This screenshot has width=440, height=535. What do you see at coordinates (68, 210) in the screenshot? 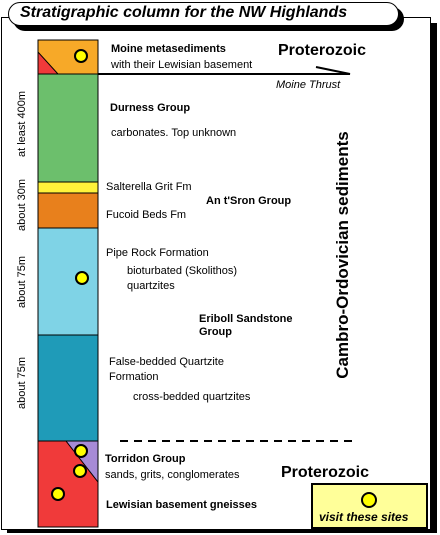
I see `unit-fucoid` at bounding box center [68, 210].